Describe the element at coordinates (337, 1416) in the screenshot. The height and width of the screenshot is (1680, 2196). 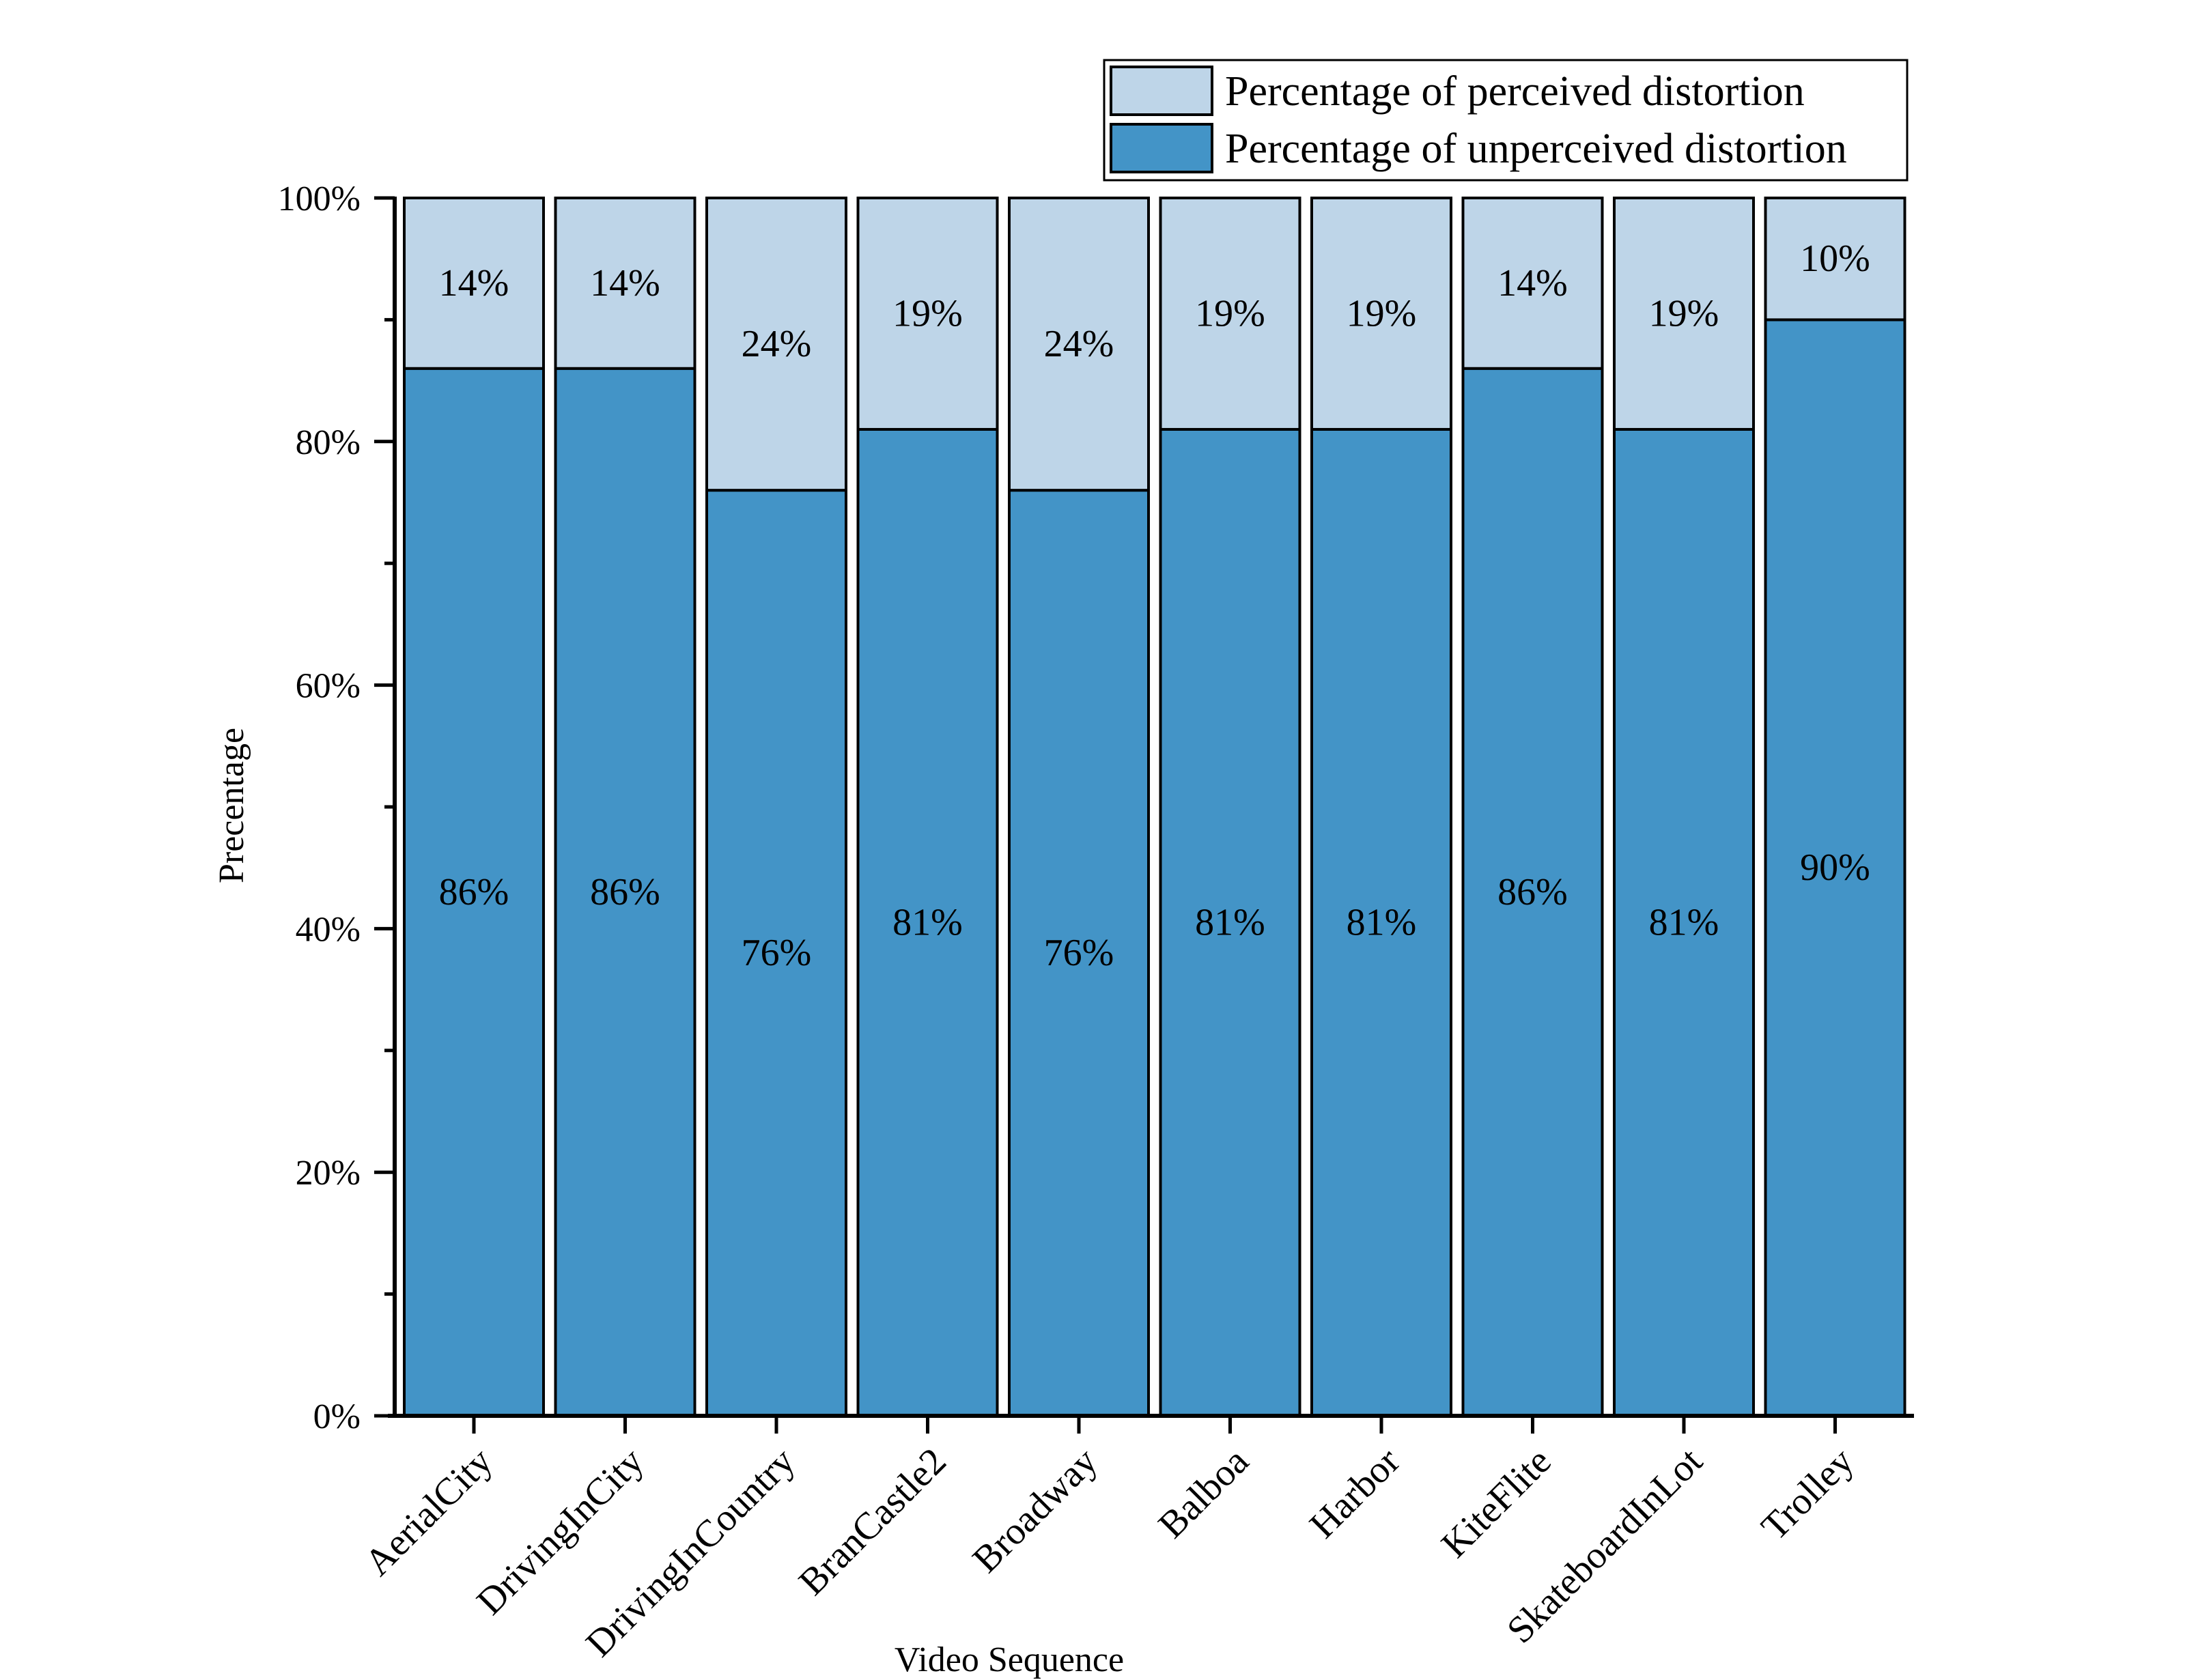
I see `y-tick-label: 0%` at that location.